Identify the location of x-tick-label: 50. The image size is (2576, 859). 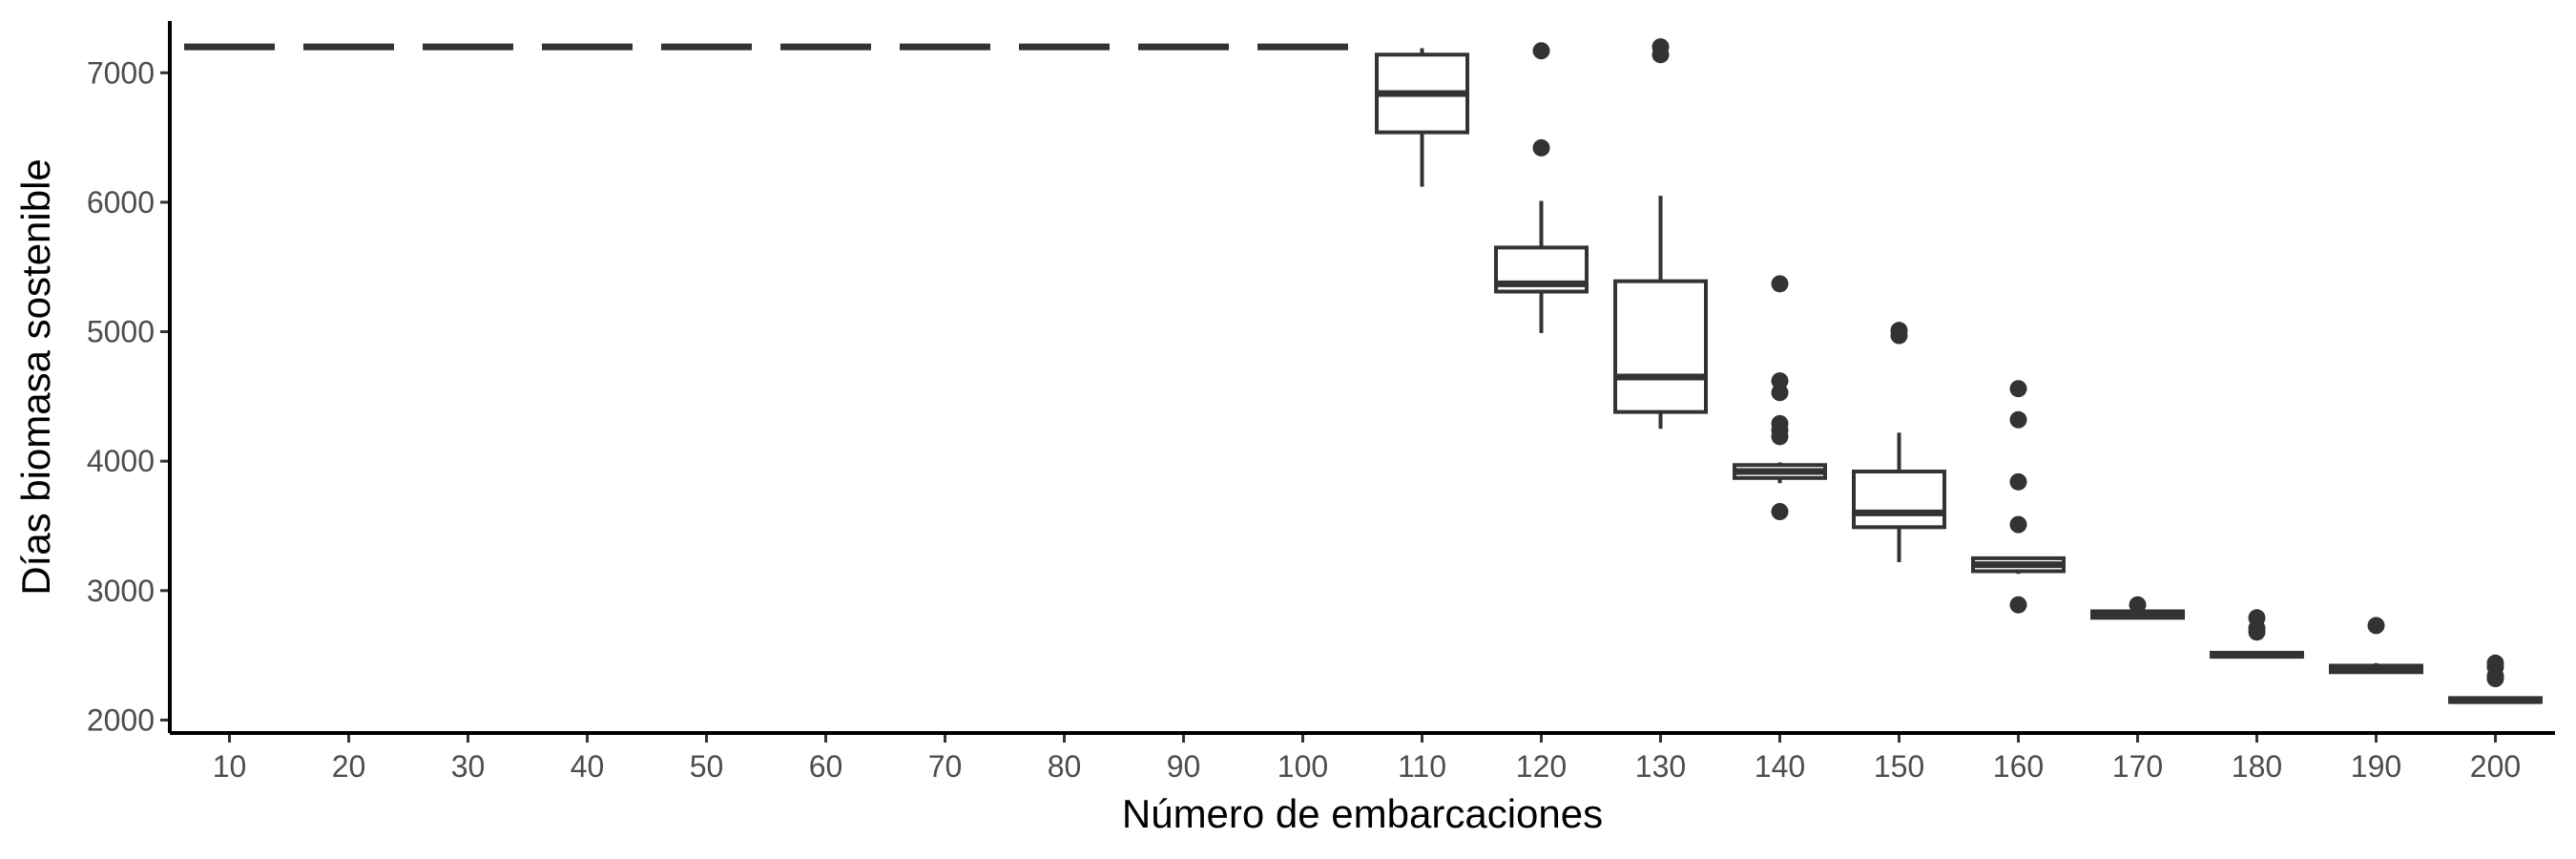
(707, 766).